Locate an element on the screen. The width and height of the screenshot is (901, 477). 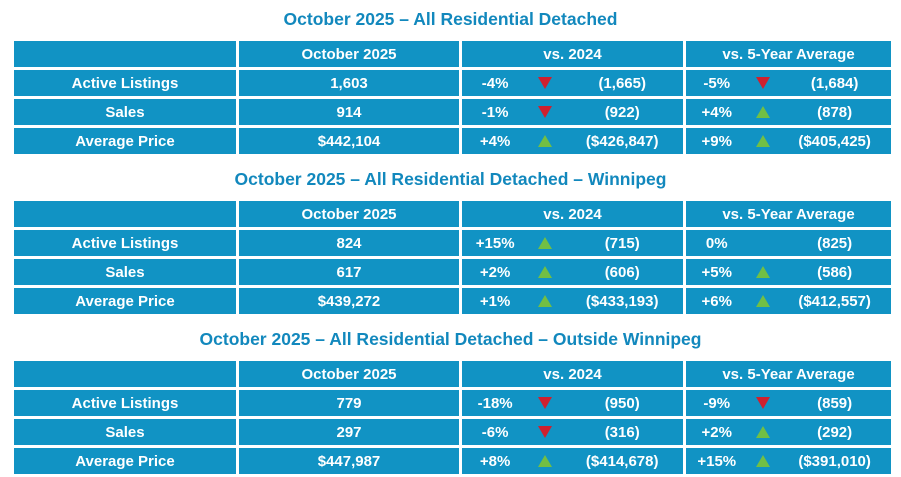
comparison-value: (1,684) is located at coordinates (834, 83).